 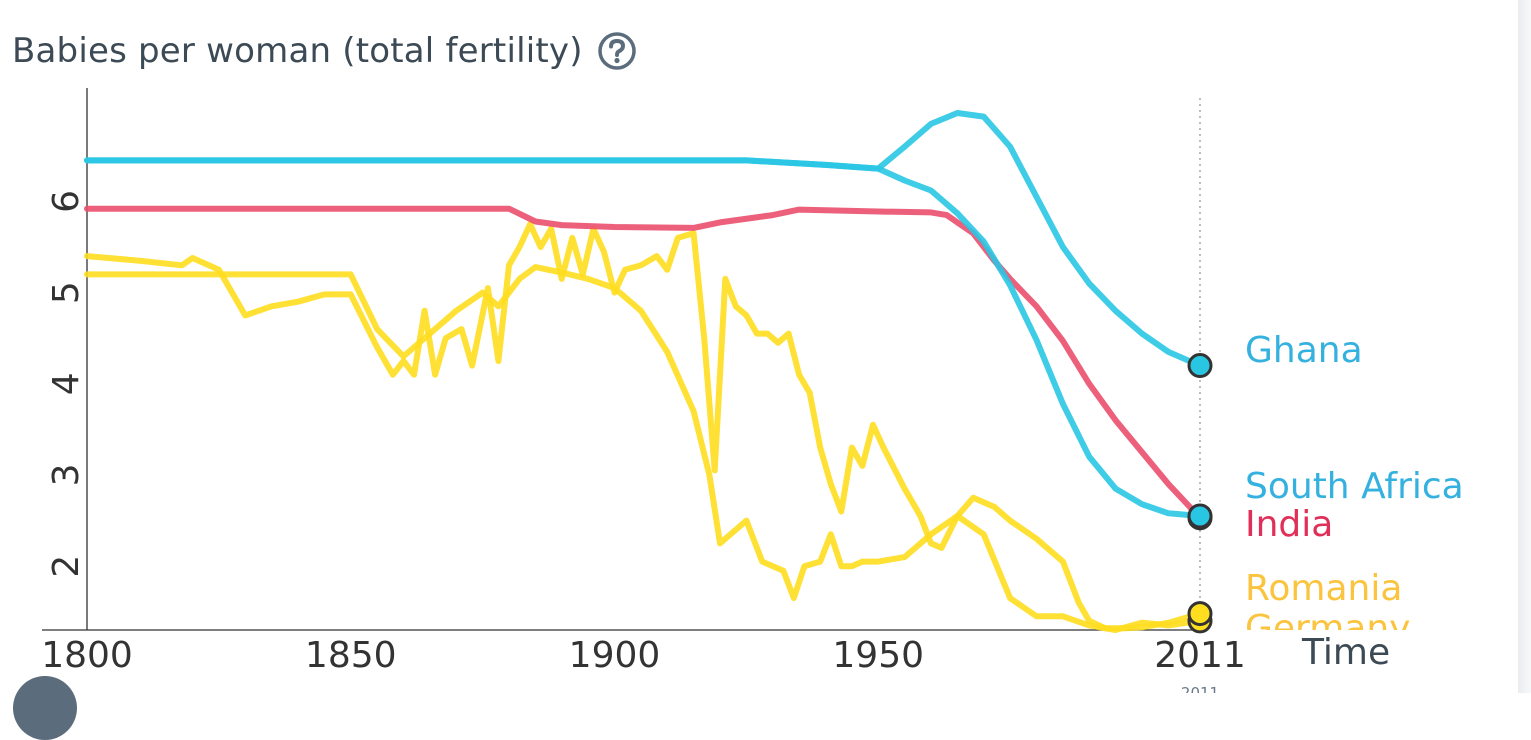 What do you see at coordinates (66, 292) in the screenshot?
I see `y-tick-label: 5` at bounding box center [66, 292].